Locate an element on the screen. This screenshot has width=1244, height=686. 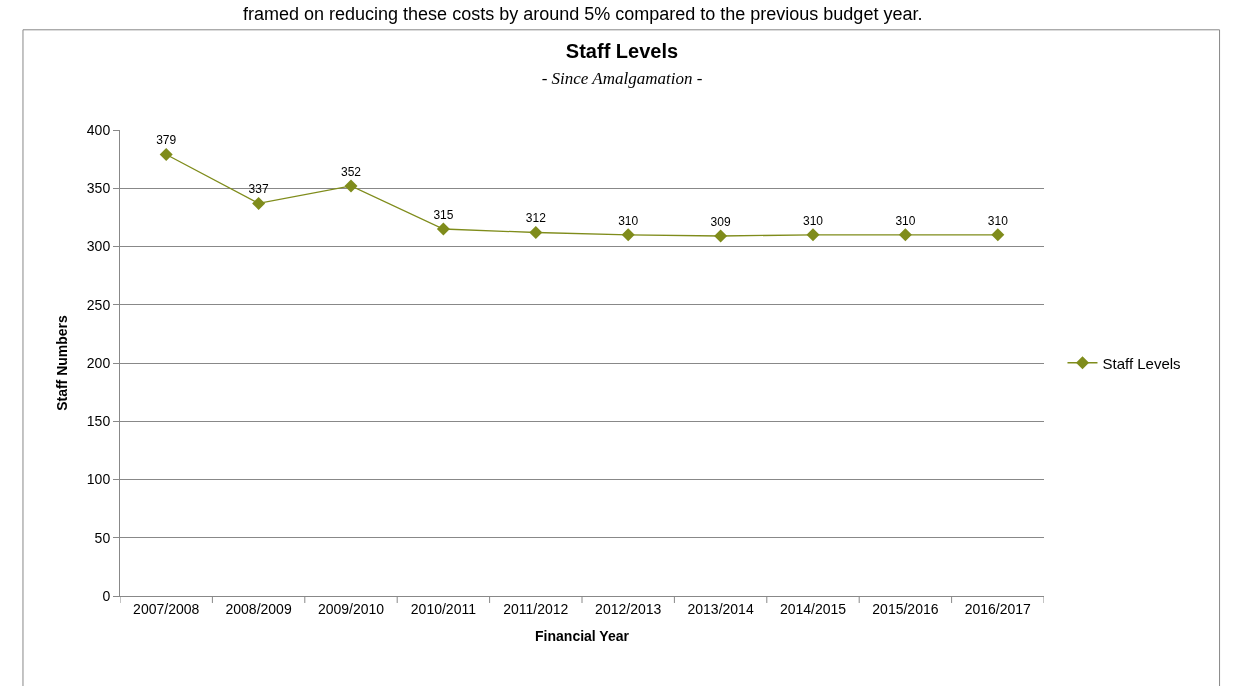
x-tick-label: 2014/2015 is located at coordinates (813, 608).